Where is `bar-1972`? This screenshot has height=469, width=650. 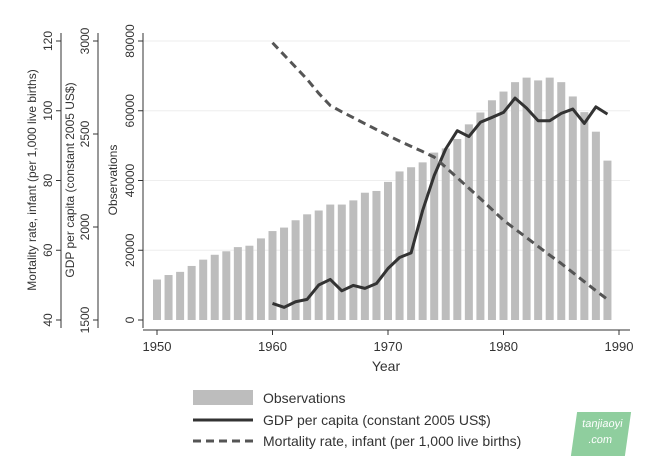 bar-1972 is located at coordinates (411, 243).